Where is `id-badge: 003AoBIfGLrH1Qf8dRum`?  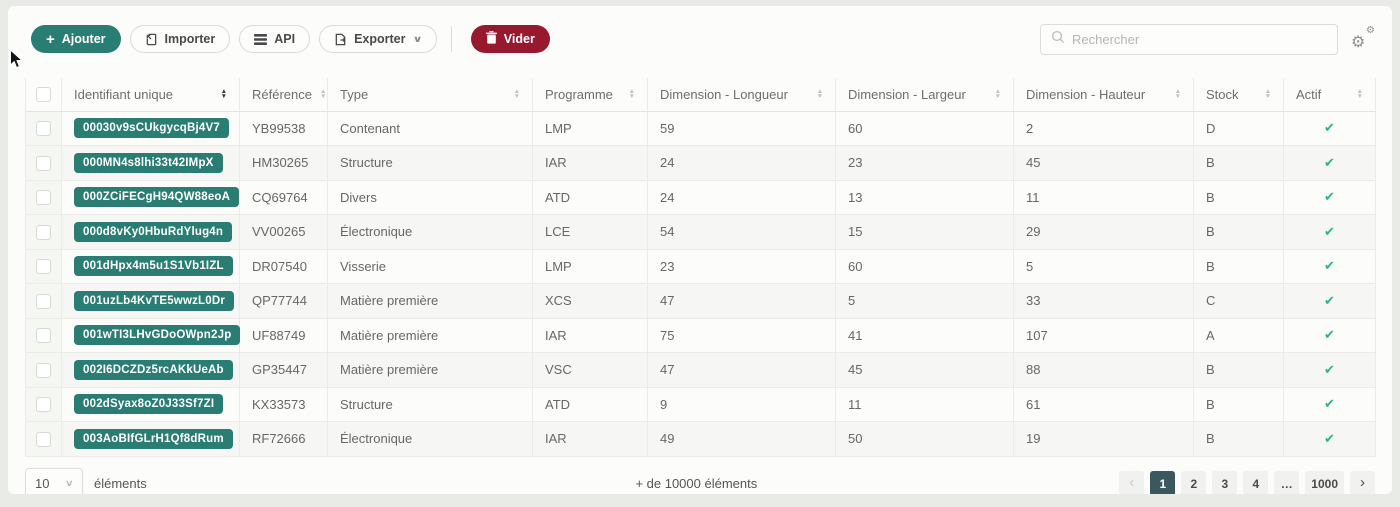
id-badge: 003AoBIfGLrH1Qf8dRum is located at coordinates (153, 438).